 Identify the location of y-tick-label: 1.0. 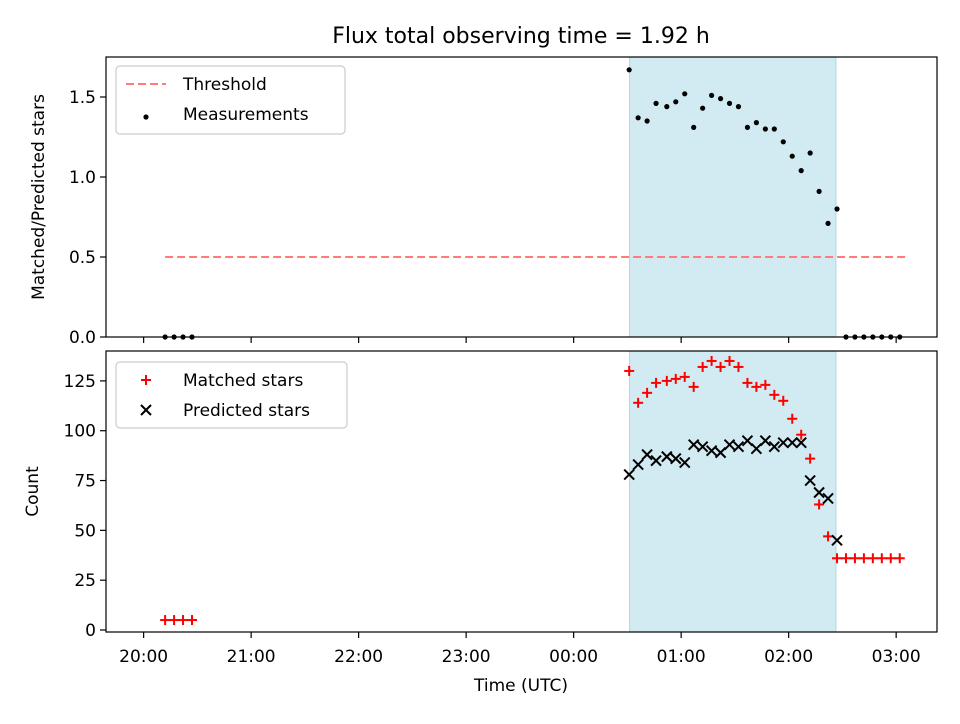
(82, 178).